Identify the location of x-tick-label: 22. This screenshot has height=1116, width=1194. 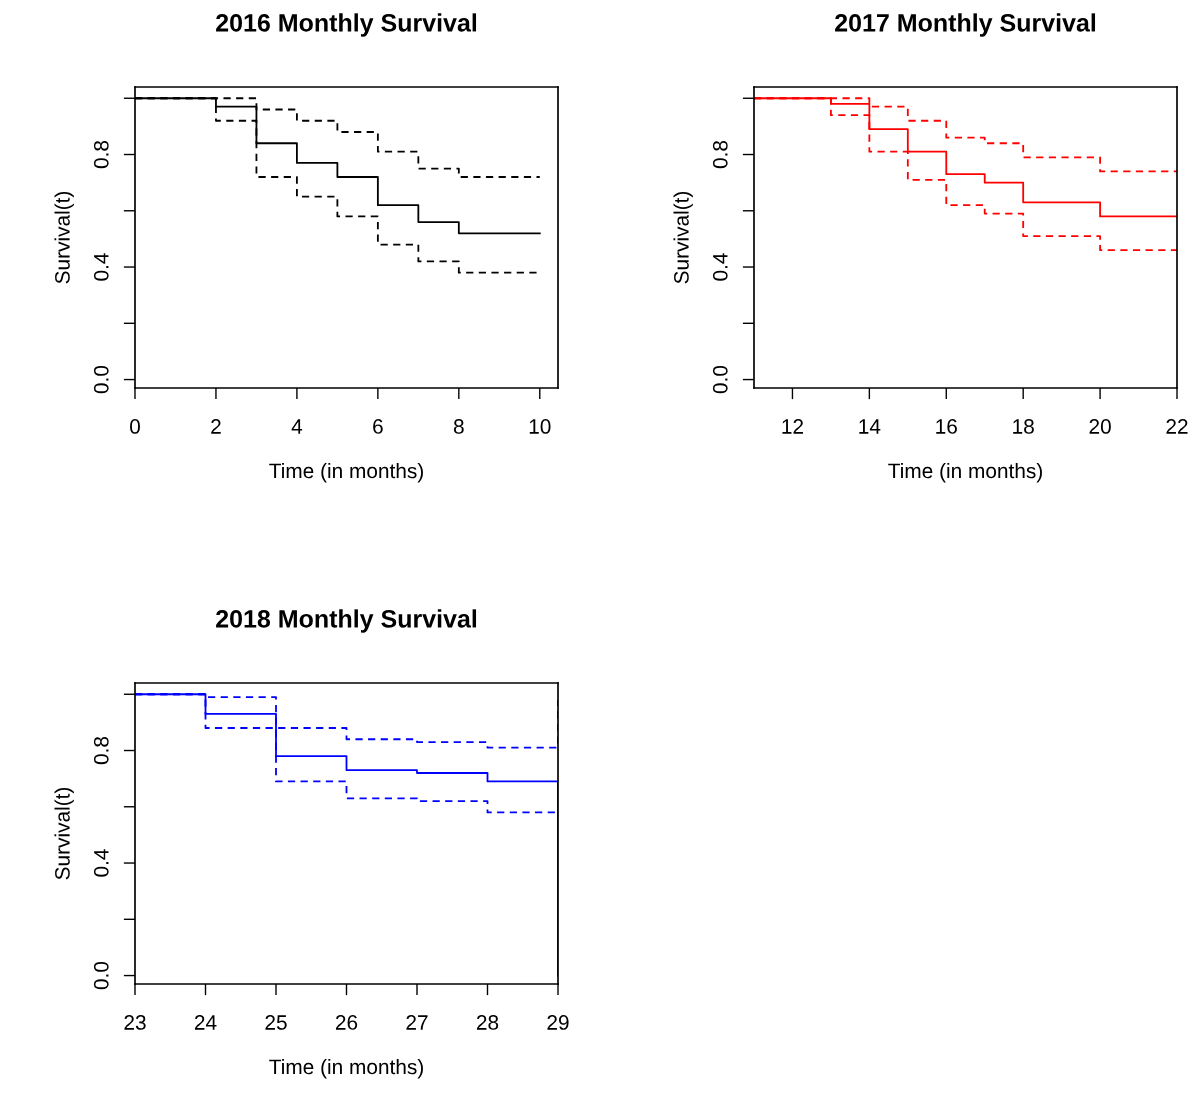
(1177, 426).